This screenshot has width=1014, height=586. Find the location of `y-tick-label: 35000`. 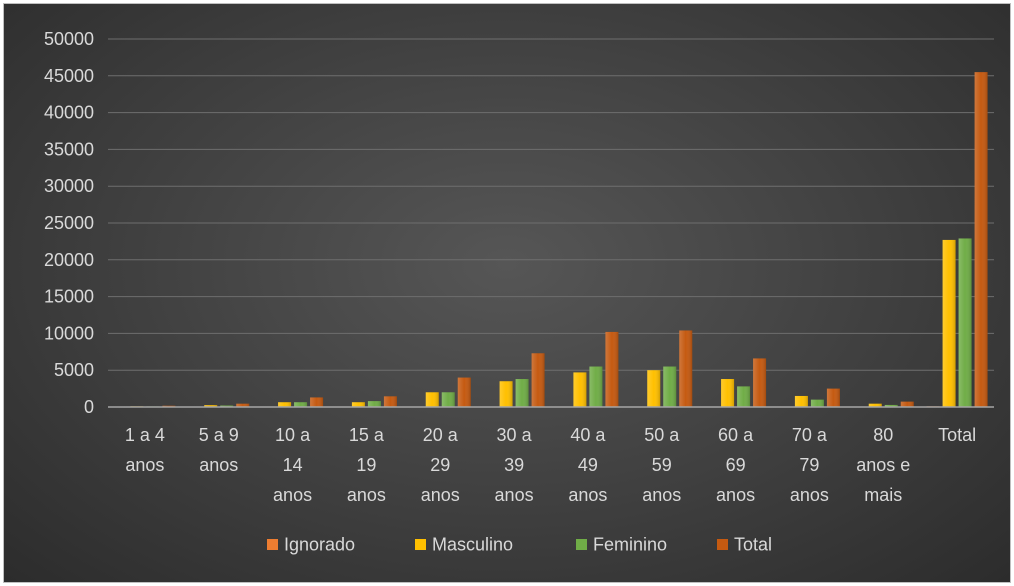

y-tick-label: 35000 is located at coordinates (69, 149).